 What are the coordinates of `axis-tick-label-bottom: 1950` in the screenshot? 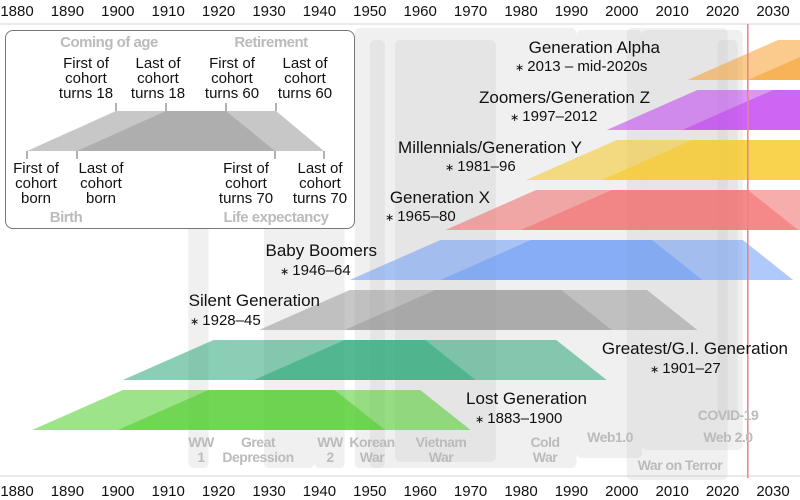 It's located at (370, 491).